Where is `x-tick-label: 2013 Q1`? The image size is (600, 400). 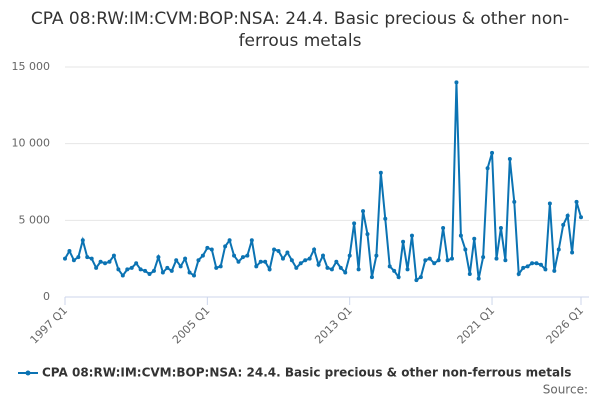 x-tick-label: 2013 Q1 is located at coordinates (333, 325).